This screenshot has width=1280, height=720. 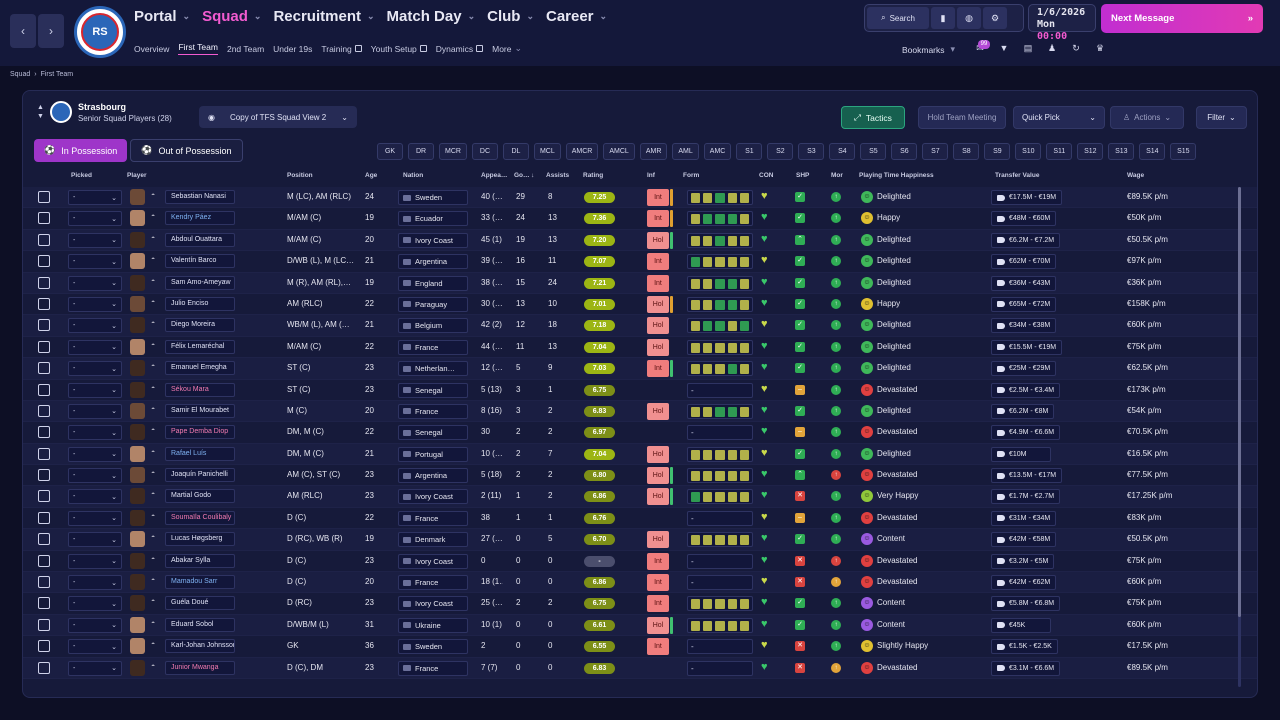 What do you see at coordinates (1024, 304) in the screenshot?
I see `transfer-value: €65M - €72M` at bounding box center [1024, 304].